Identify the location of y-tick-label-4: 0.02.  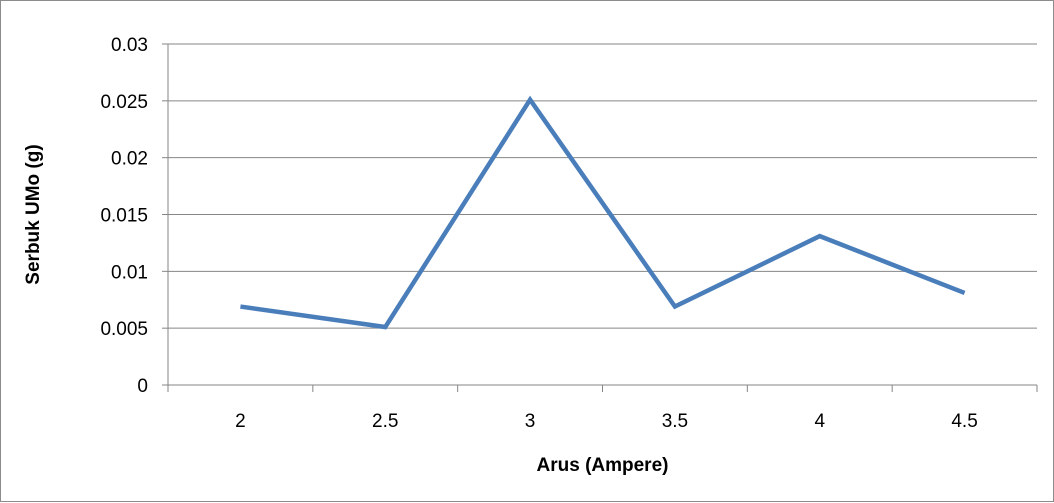
(129, 159).